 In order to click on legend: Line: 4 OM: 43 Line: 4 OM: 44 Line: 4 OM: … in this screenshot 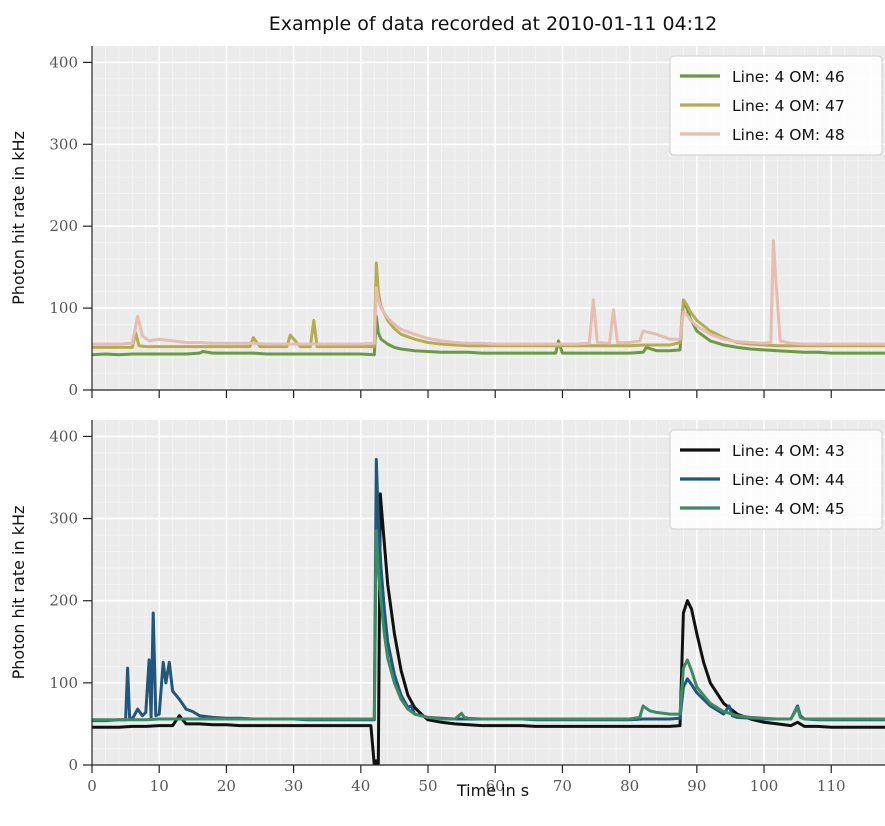, I will do `click(776, 479)`.